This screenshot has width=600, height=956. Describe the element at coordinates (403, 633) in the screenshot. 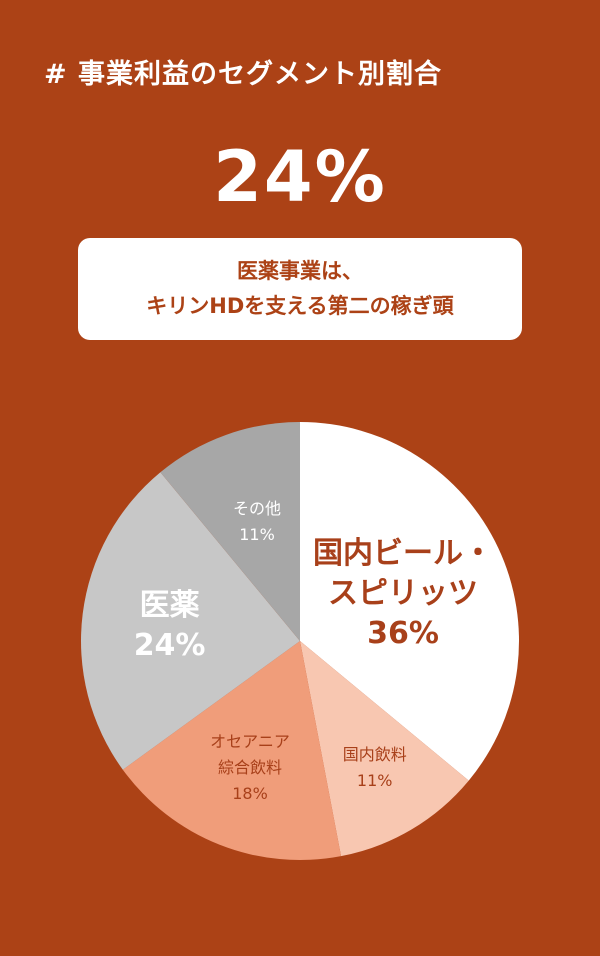

I see `pie-slice-percentage: 36%` at that location.